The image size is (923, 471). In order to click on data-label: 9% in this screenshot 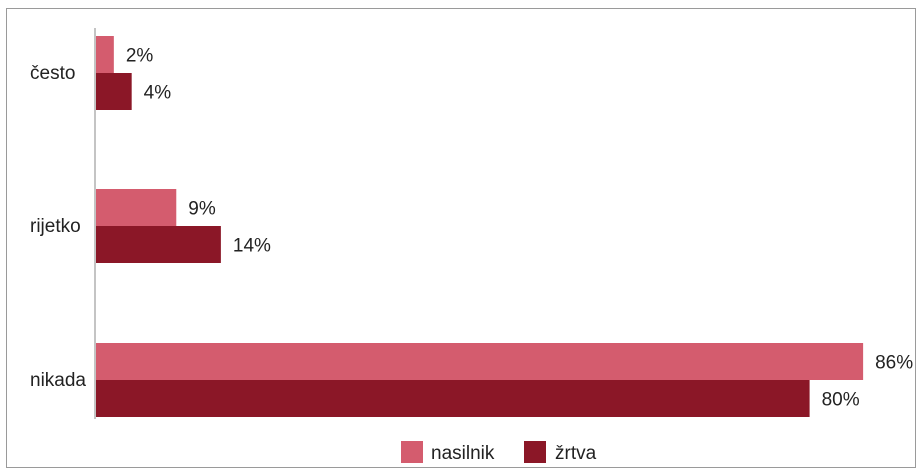, I will do `click(202, 209)`.